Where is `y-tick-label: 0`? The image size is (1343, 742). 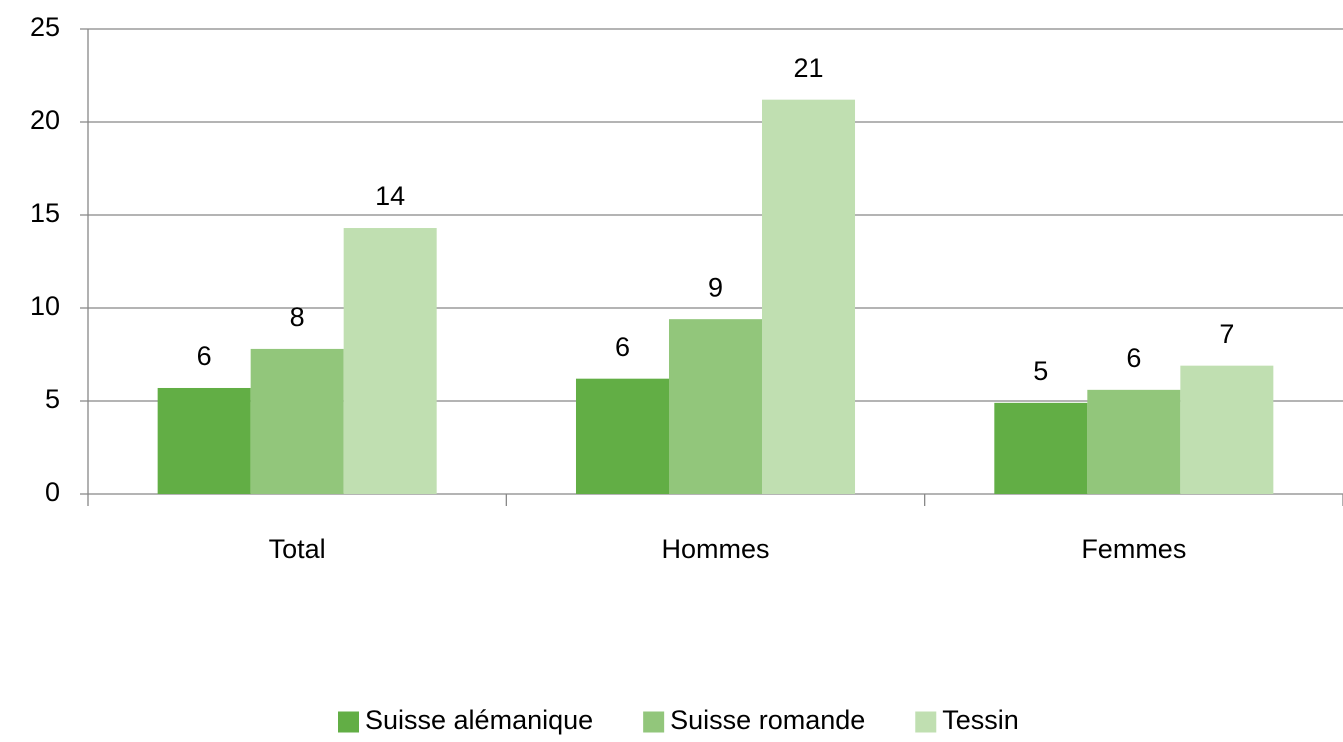 y-tick-label: 0 is located at coordinates (52, 492).